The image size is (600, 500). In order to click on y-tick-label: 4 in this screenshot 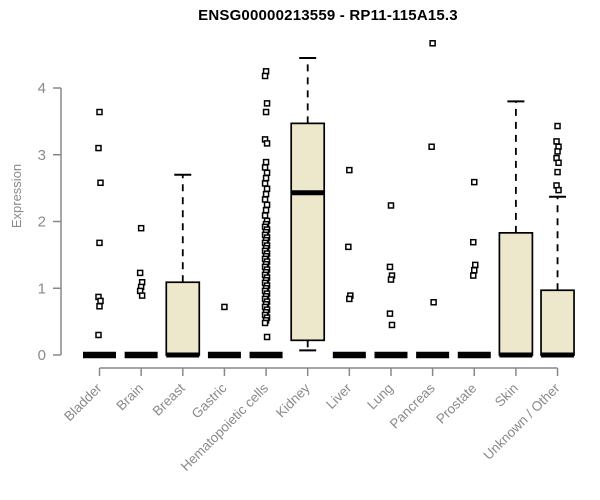, I will do `click(42, 88)`.